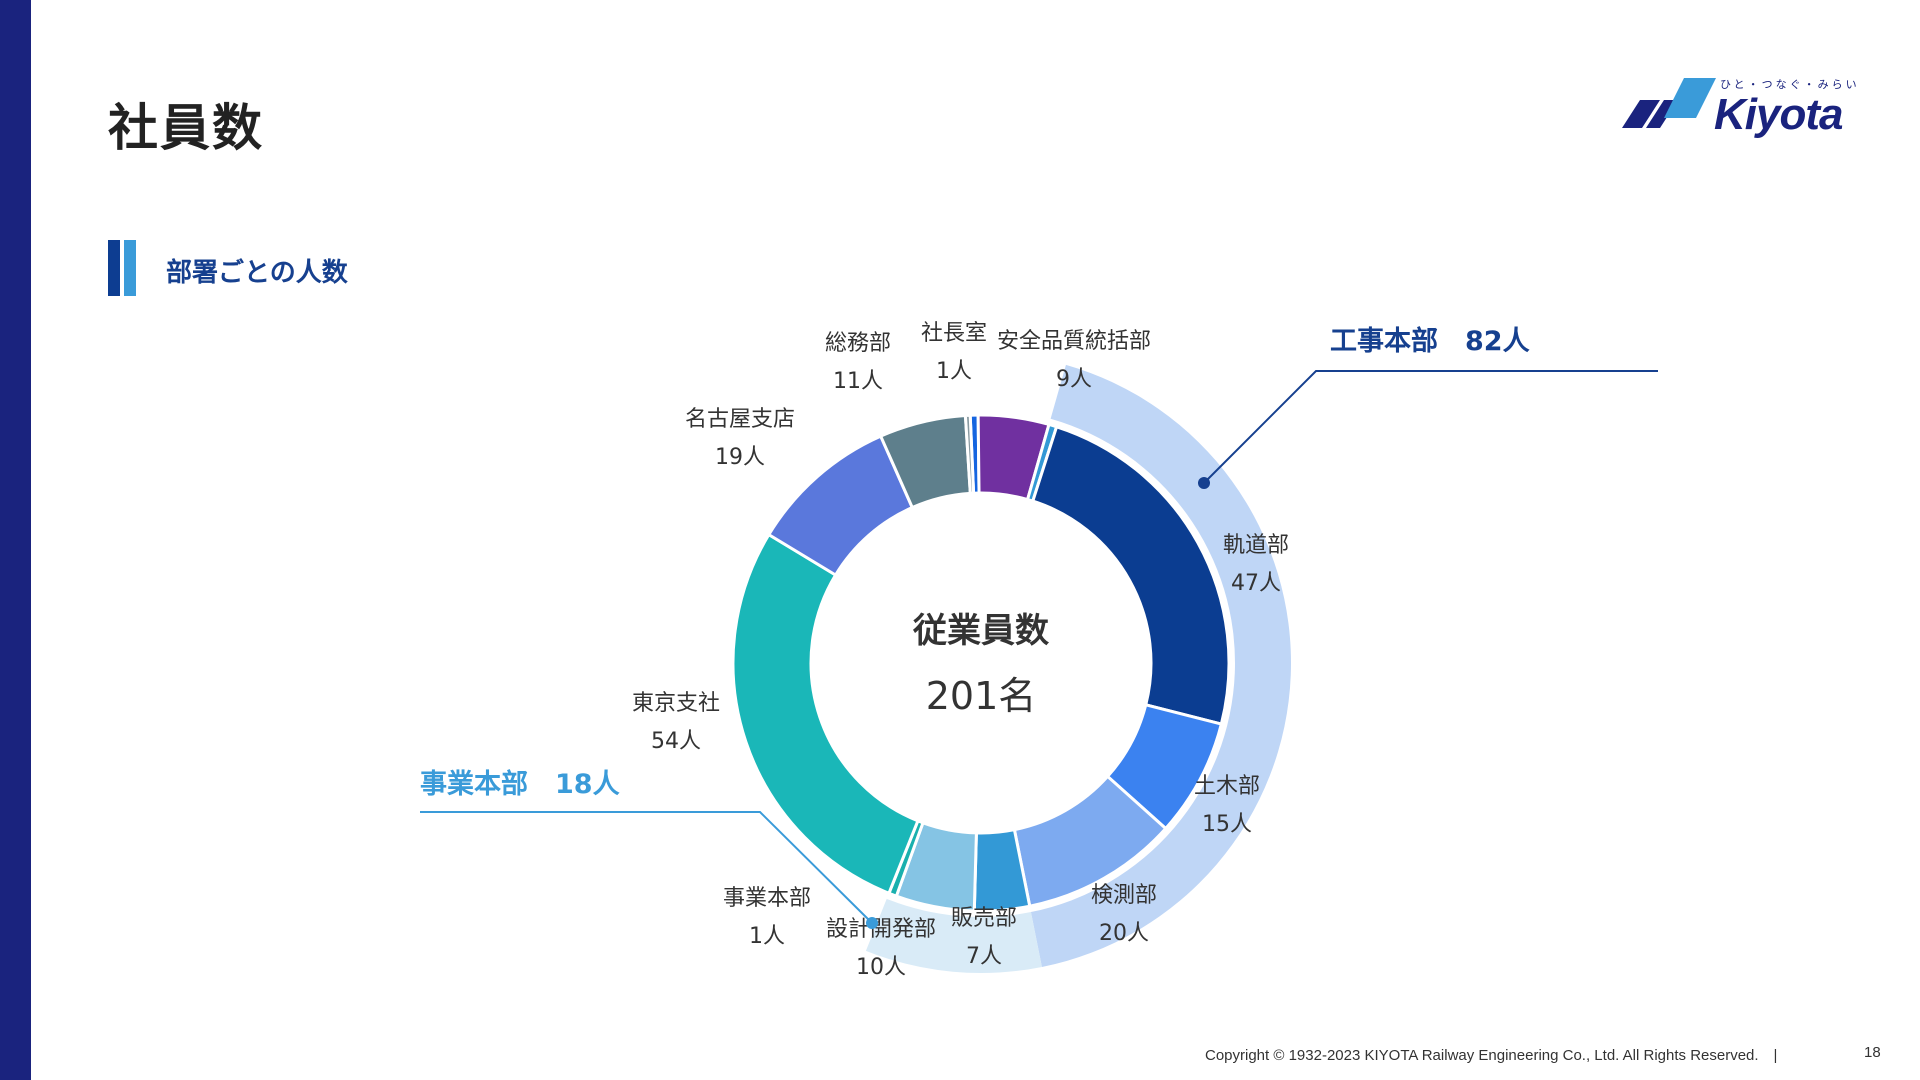 Image resolution: width=1920 pixels, height=1080 pixels. I want to click on center-value: 201名, so click(981, 696).